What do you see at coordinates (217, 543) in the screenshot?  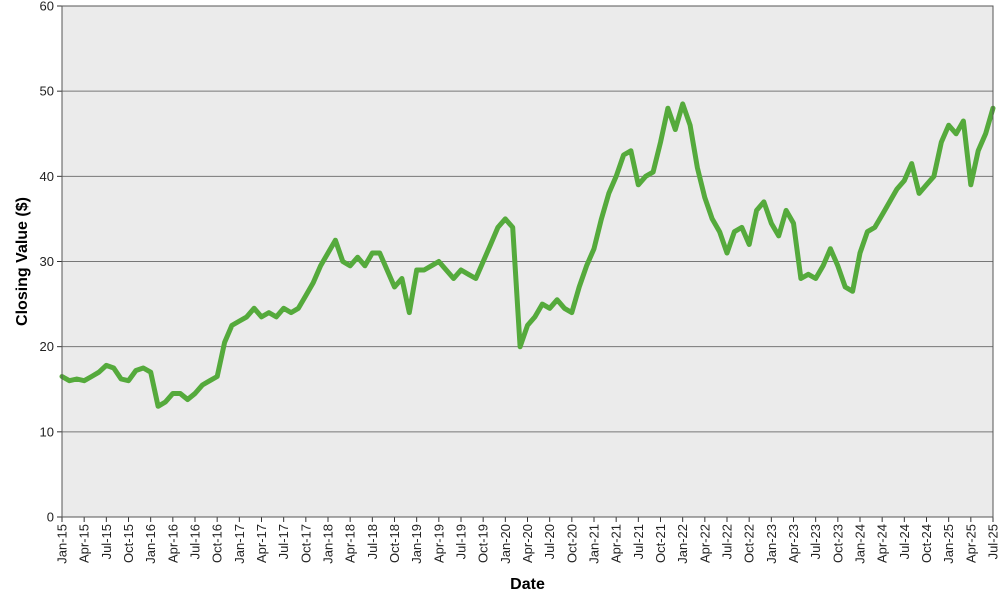 I see `x-tick-label: Oct-16` at bounding box center [217, 543].